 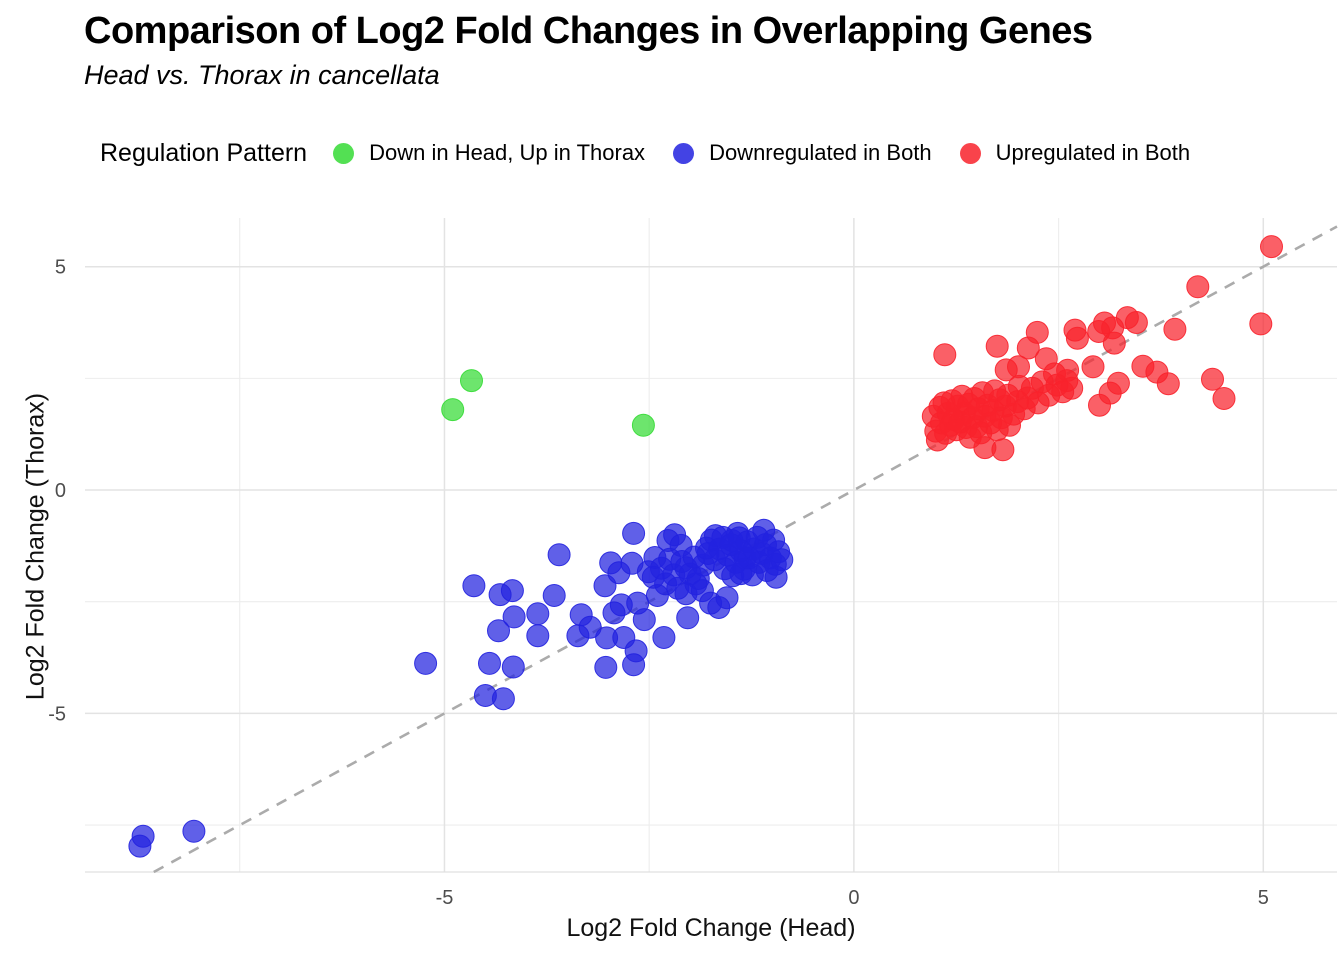 What do you see at coordinates (820, 152) in the screenshot?
I see `legend-item-label: Downregulated in Both` at bounding box center [820, 152].